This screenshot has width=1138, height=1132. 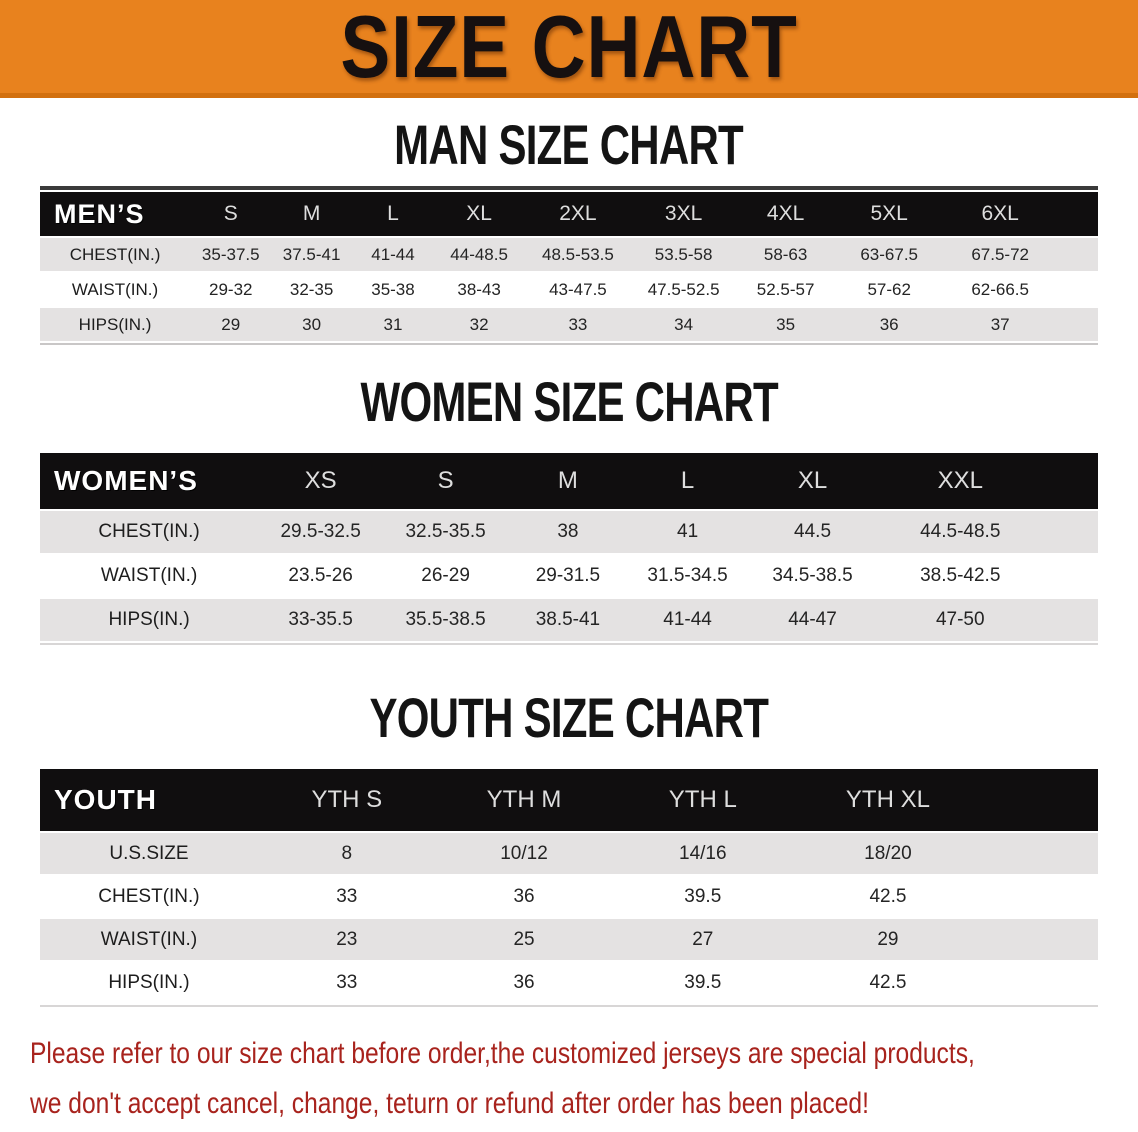 What do you see at coordinates (569, 324) in the screenshot?
I see `measurement-row: HIPS(IN.) 29 30 31 32 33 34 35 36 37` at bounding box center [569, 324].